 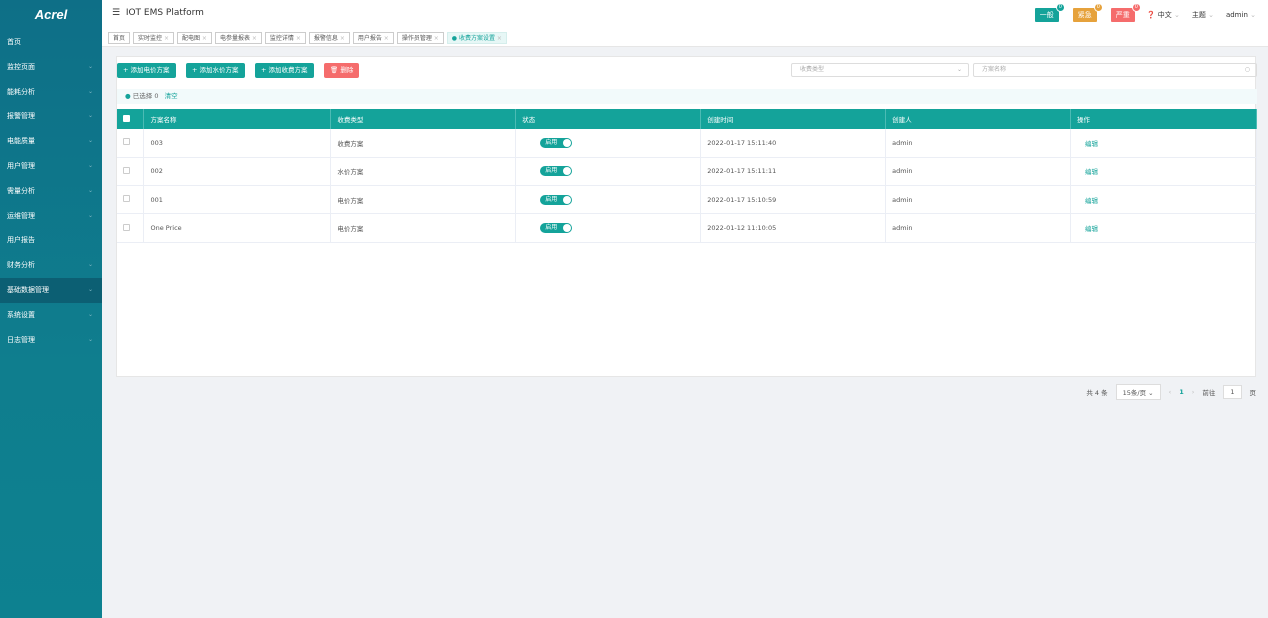 I want to click on fee-type-select: 收费类型 ⌄, so click(x=880, y=70).